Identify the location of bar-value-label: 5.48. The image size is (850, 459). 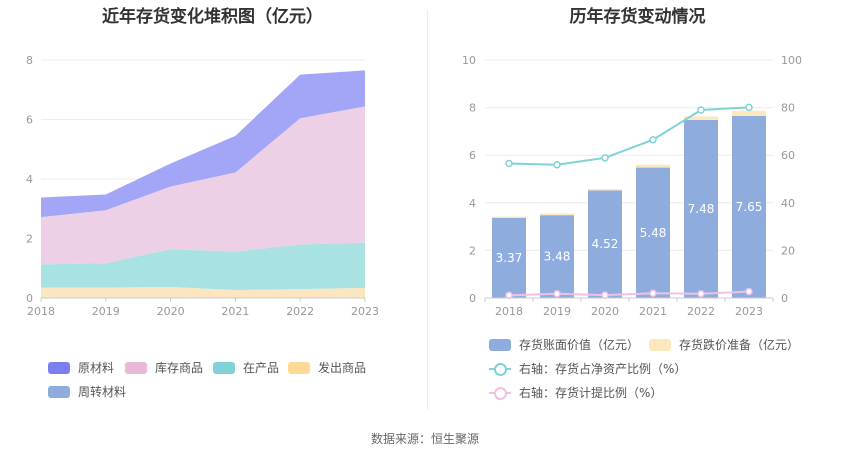
(653, 233).